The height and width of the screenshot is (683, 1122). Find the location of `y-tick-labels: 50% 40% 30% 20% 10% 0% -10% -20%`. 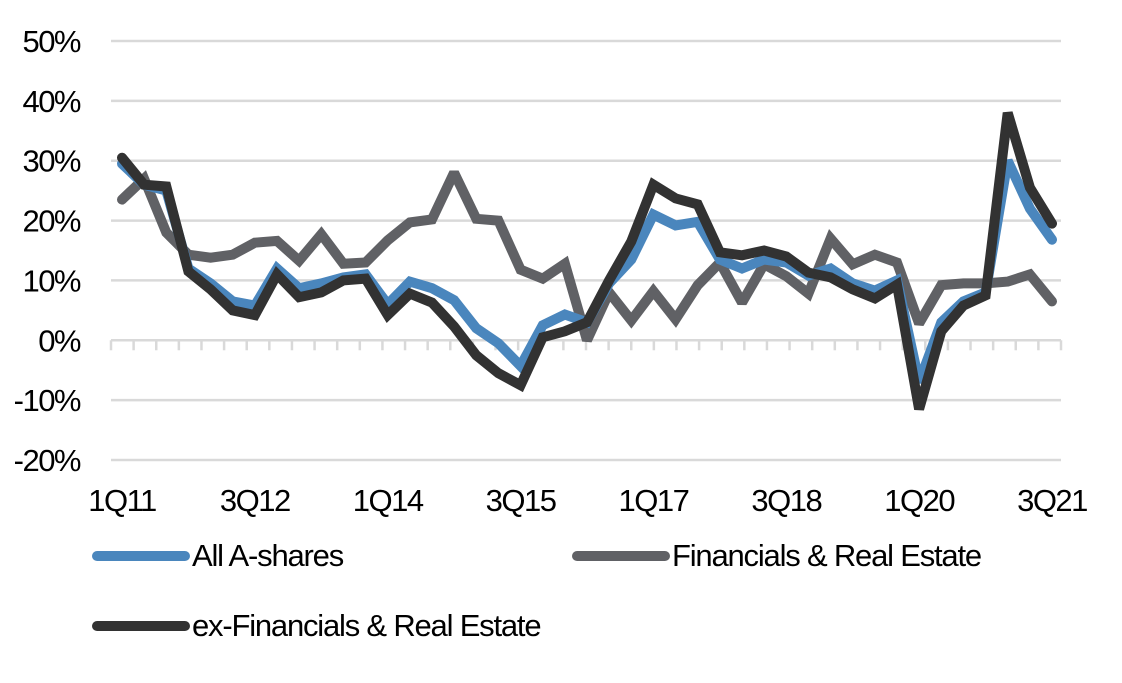

y-tick-labels: 50% 40% 30% 20% 10% 0% -10% -20% is located at coordinates (48, 251).